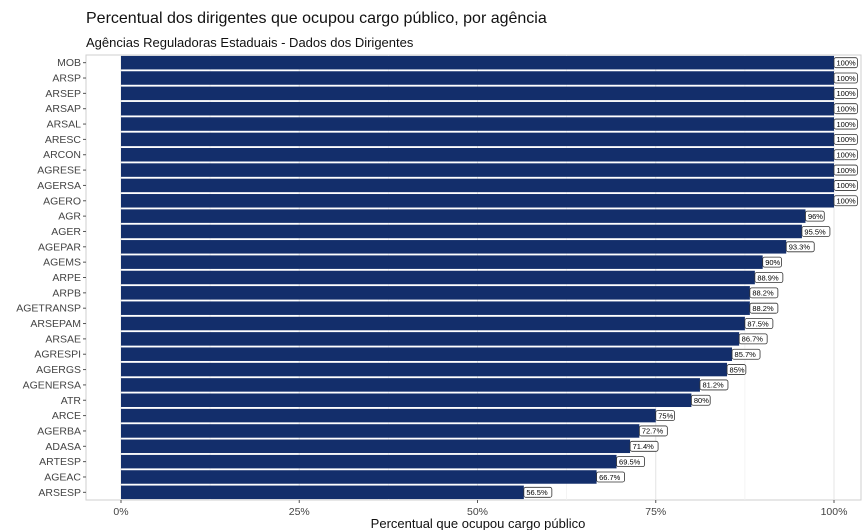 The image size is (862, 530). What do you see at coordinates (430, 339) in the screenshot?
I see `bar-arsae` at bounding box center [430, 339].